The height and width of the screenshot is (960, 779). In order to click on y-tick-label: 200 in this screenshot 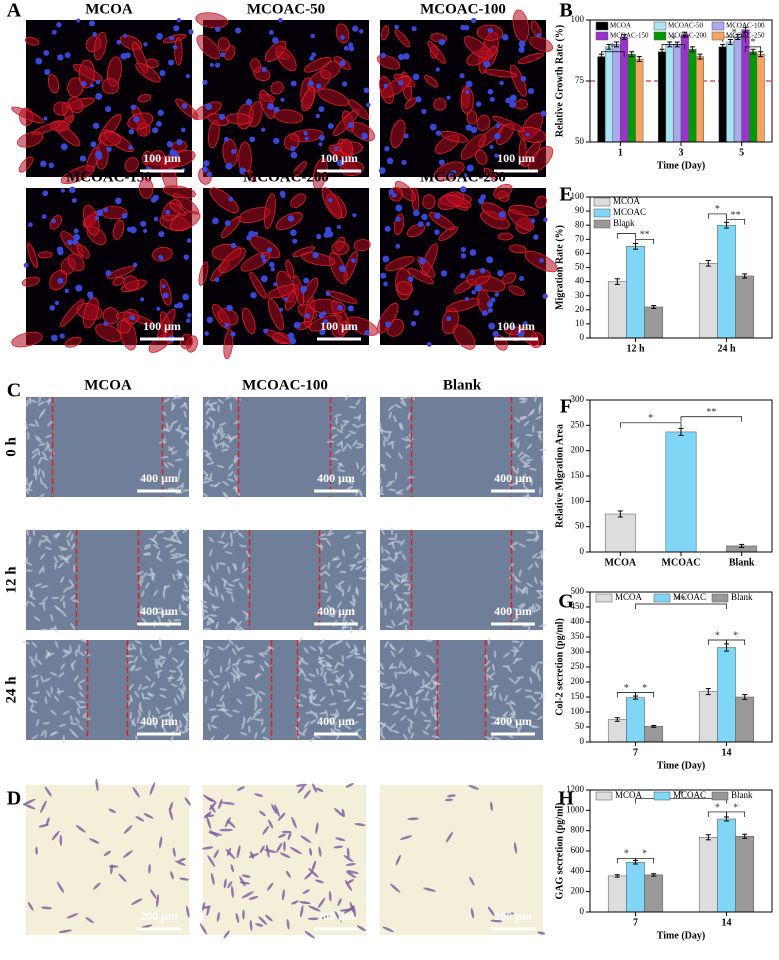, I will do `click(578, 450)`.